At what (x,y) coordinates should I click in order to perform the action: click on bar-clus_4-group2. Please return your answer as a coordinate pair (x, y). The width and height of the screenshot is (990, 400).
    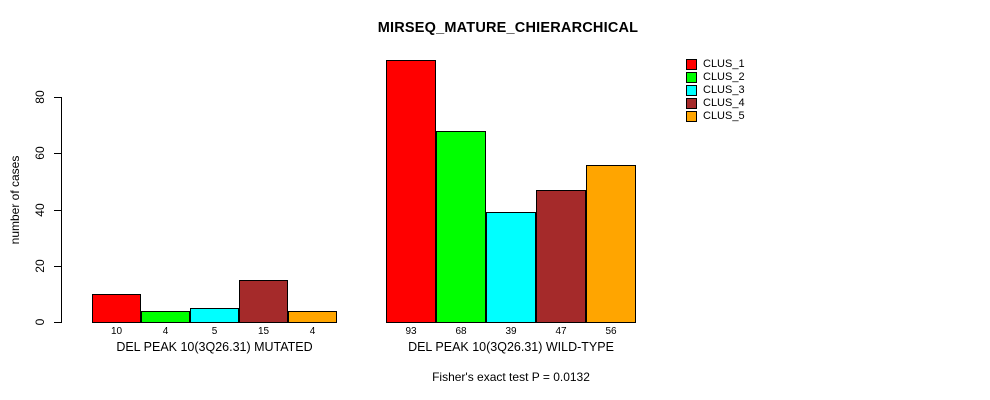
    Looking at the image, I should click on (561, 256).